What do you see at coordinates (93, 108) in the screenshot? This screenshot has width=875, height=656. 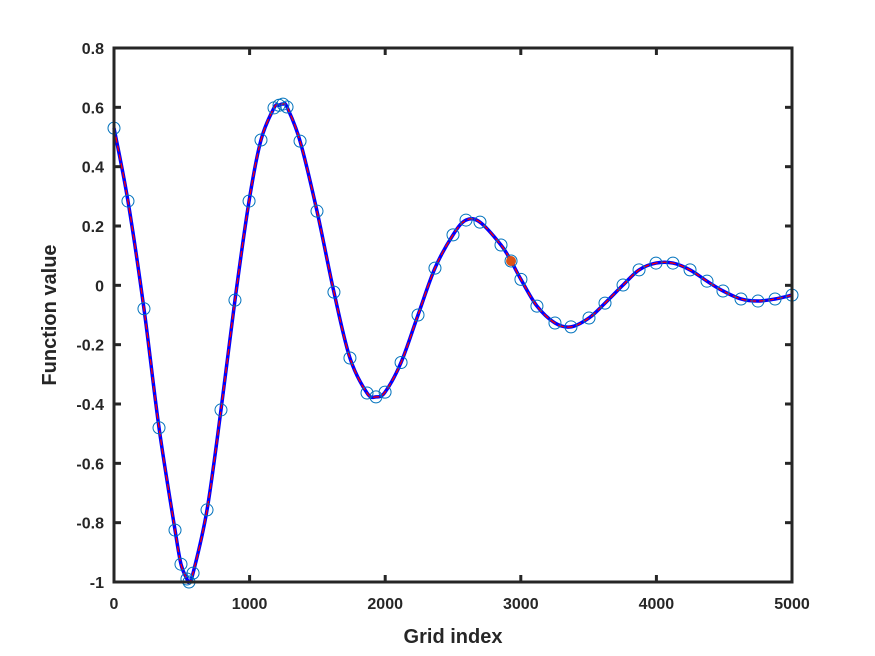 I see `y-tick-label: 0.6` at bounding box center [93, 108].